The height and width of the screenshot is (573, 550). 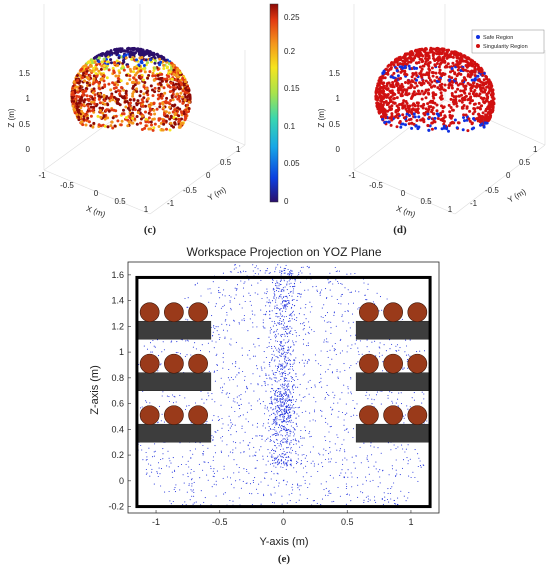 What do you see at coordinates (274, 103) in the screenshot?
I see `colorbar` at bounding box center [274, 103].